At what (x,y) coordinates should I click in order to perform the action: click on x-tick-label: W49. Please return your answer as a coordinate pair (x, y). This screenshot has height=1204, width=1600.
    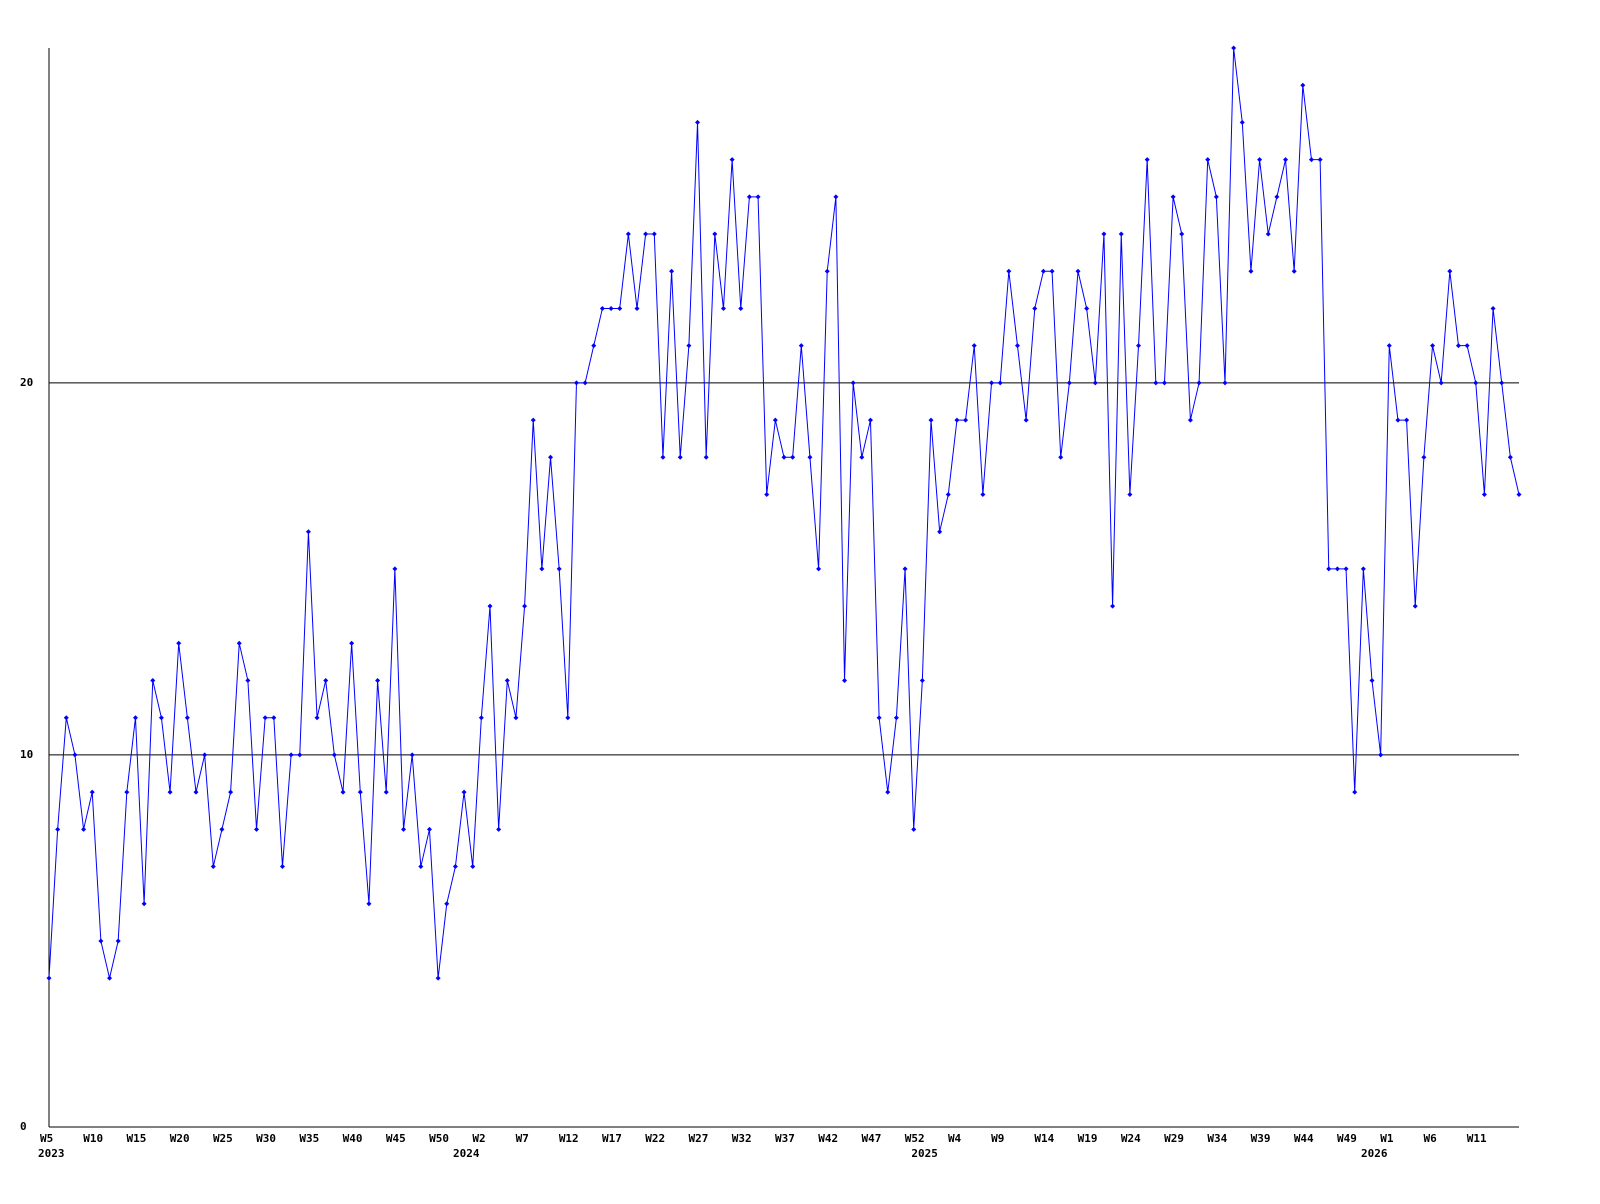
    Looking at the image, I should click on (1347, 1138).